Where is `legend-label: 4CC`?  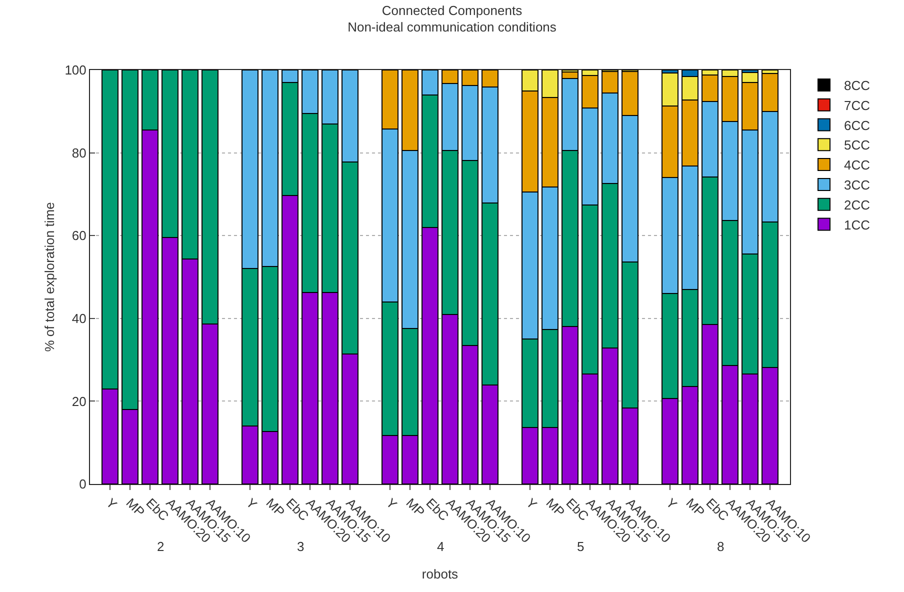 legend-label: 4CC is located at coordinates (857, 165).